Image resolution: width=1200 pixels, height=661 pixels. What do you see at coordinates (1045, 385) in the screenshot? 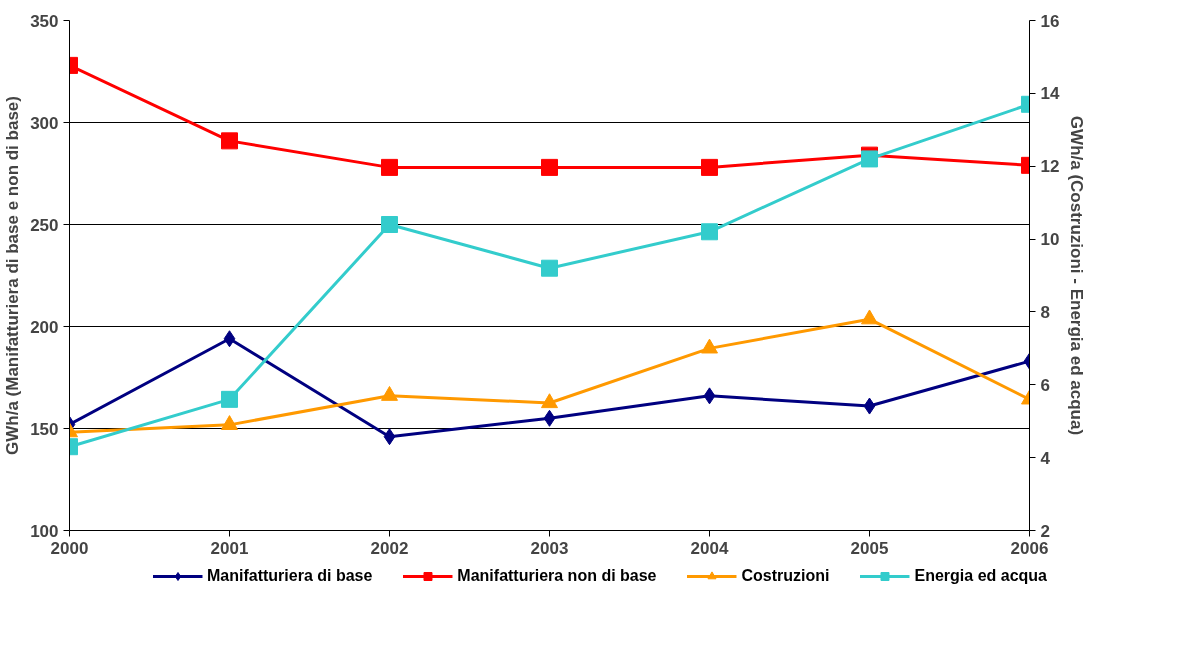
I see `y2-tick-label: 6` at bounding box center [1045, 385].